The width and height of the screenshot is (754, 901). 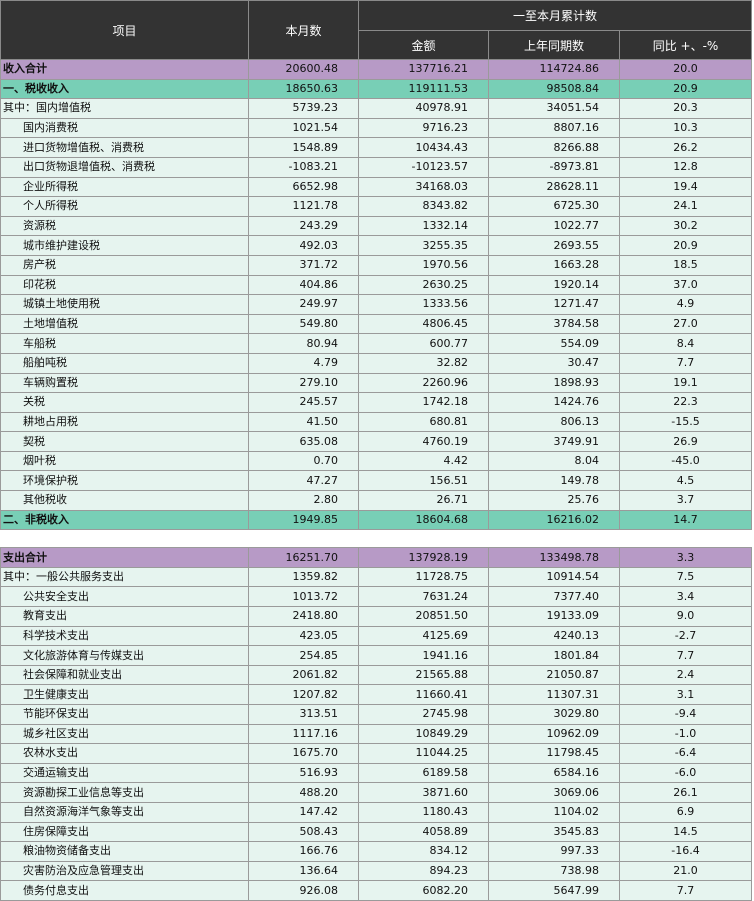 What do you see at coordinates (423, 441) in the screenshot?
I see `row-amount-value: 4760.19` at bounding box center [423, 441].